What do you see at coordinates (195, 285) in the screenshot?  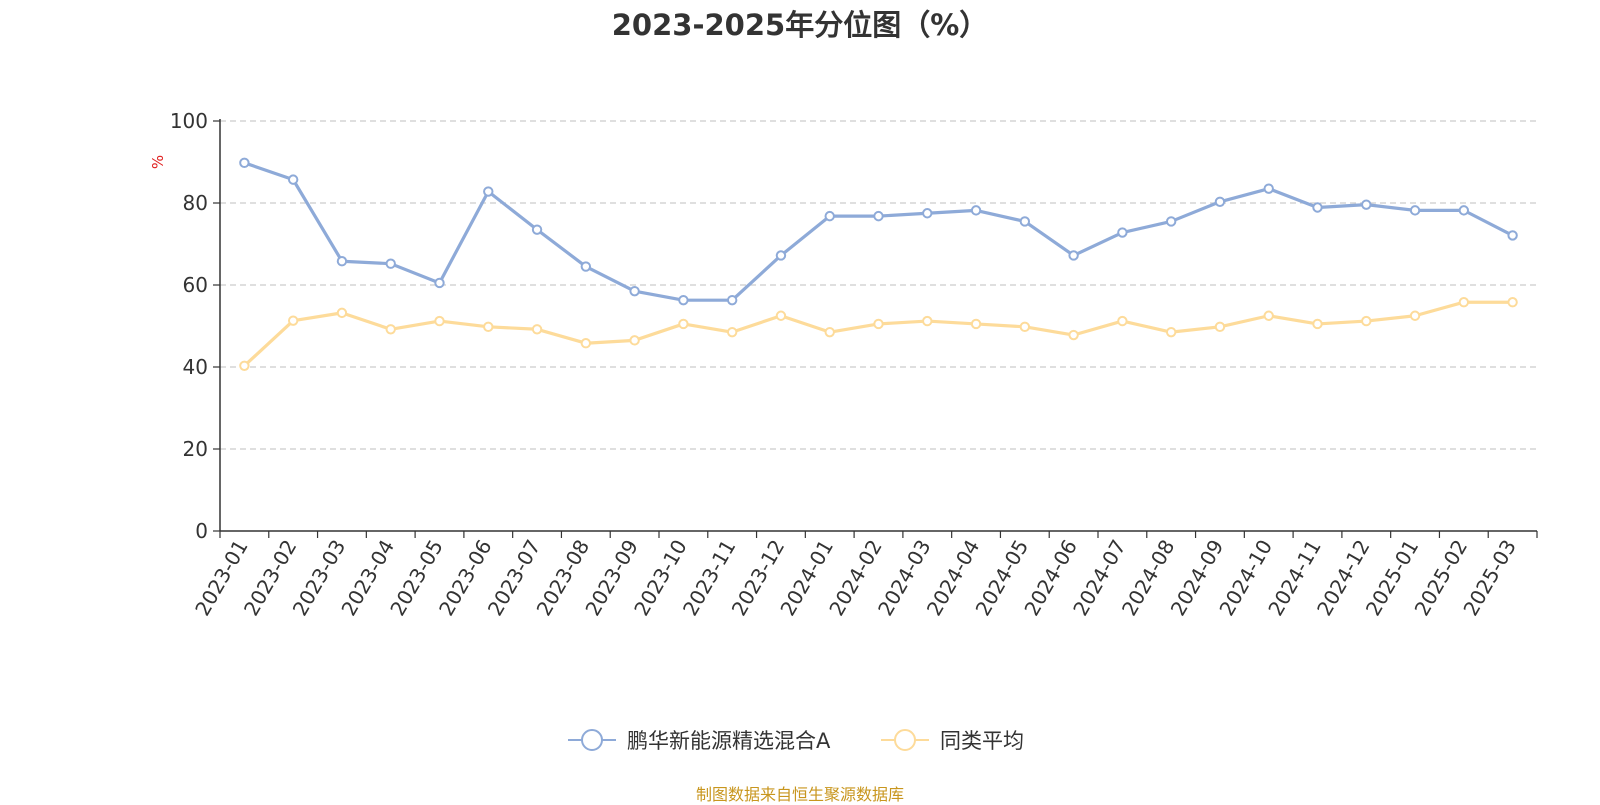 I see `y-tick-label: 60` at bounding box center [195, 285].